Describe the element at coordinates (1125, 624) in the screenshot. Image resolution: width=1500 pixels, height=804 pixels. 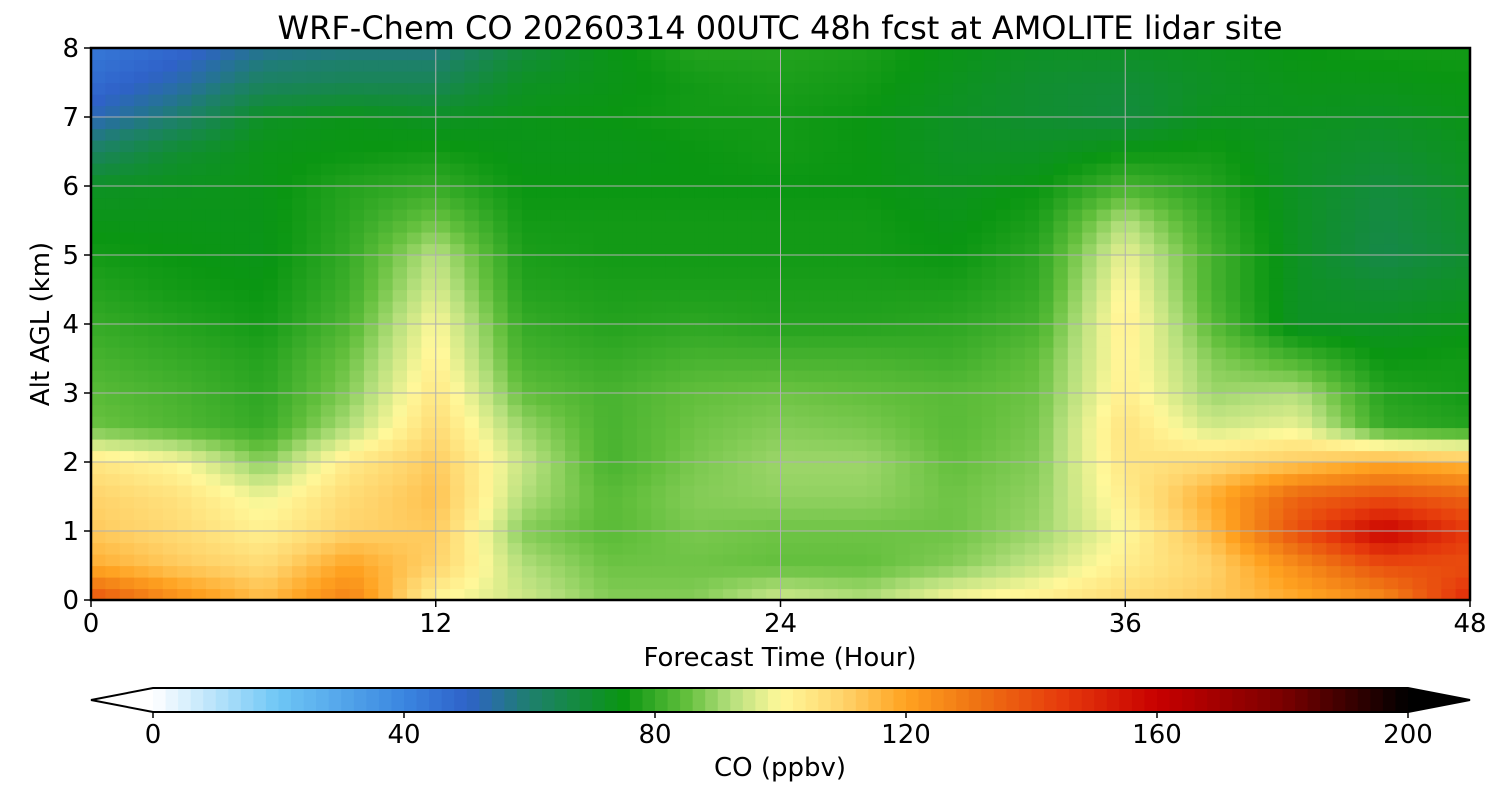
I see `x-tick-label: 36` at that location.